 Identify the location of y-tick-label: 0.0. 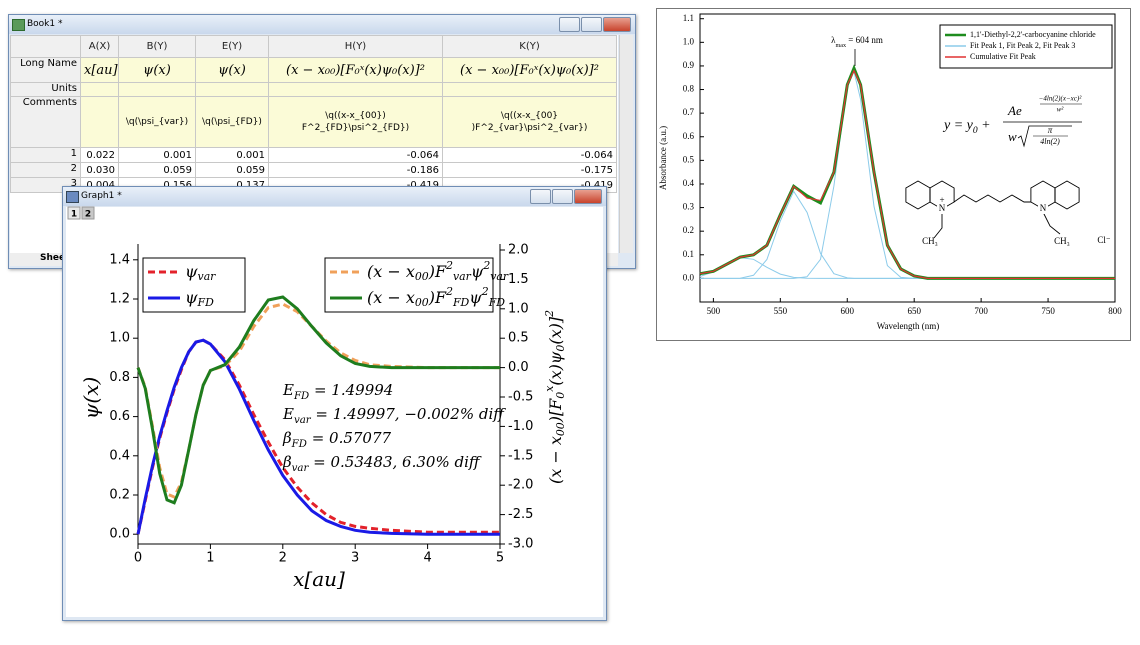
(689, 277).